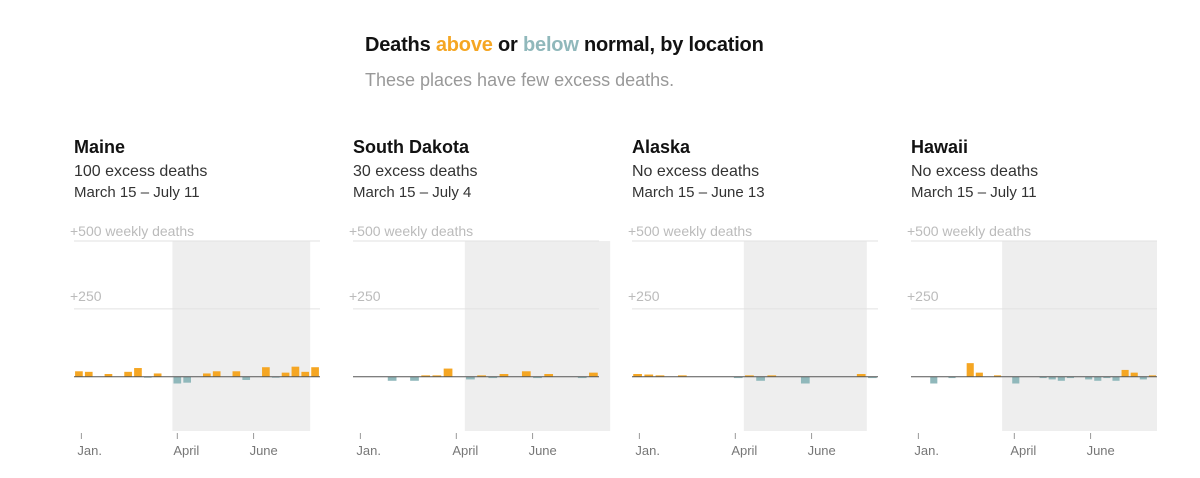 This screenshot has height=478, width=1200. Describe the element at coordinates (195, 340) in the screenshot. I see `mini-chart-maine: +500 weekly deaths +250 Jan. April June` at that location.